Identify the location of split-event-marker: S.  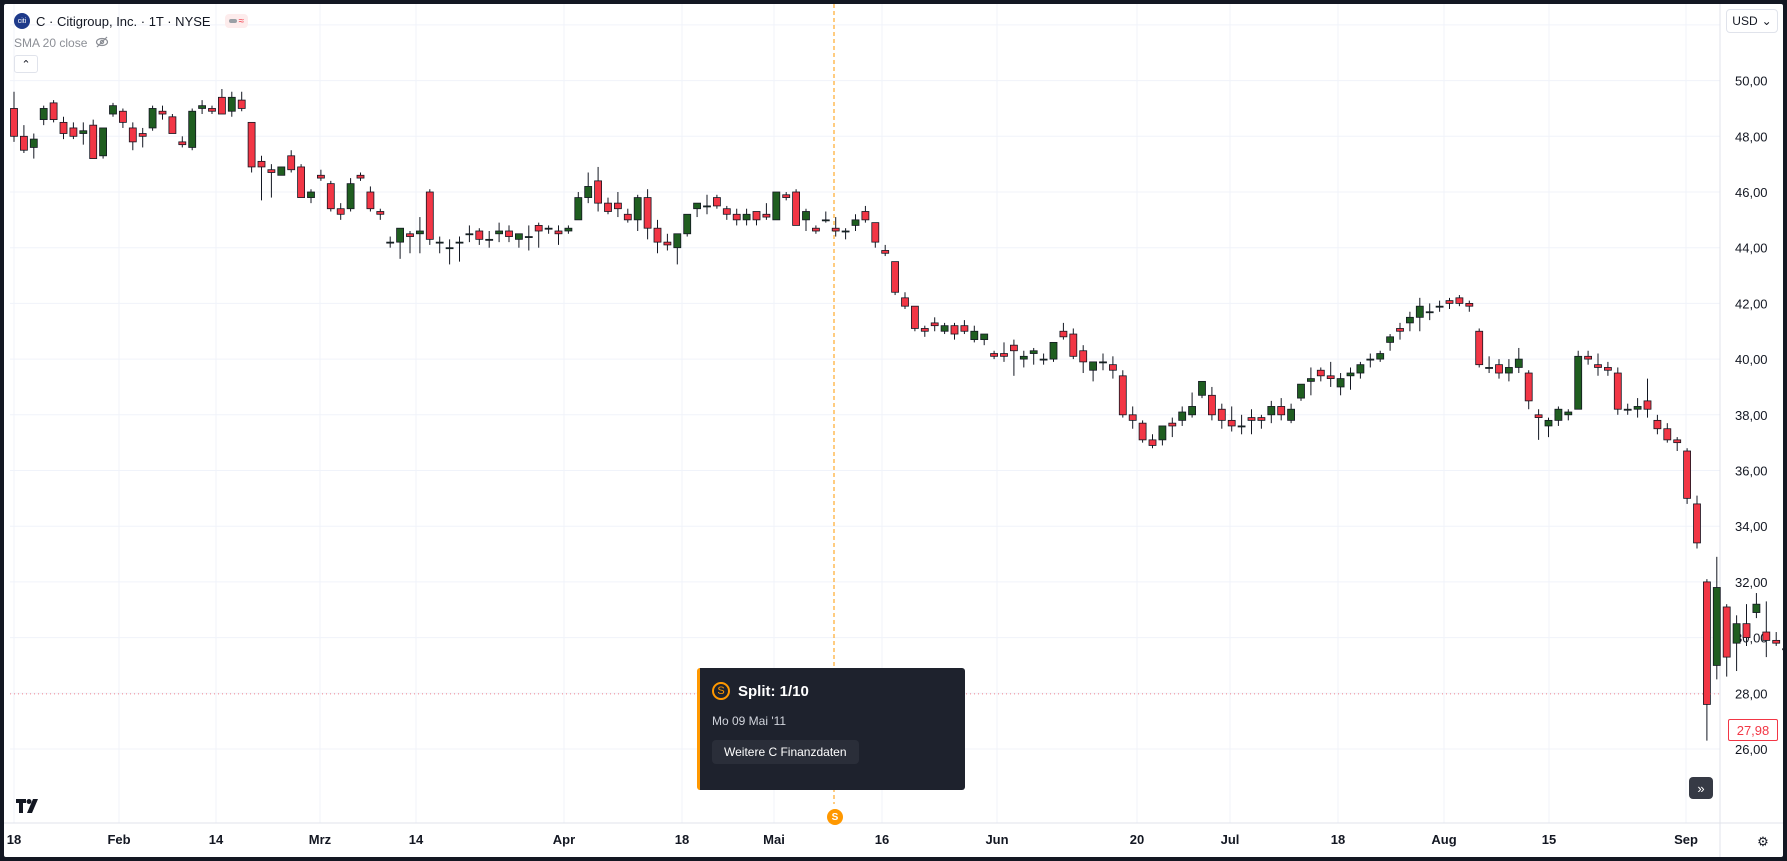
(835, 817).